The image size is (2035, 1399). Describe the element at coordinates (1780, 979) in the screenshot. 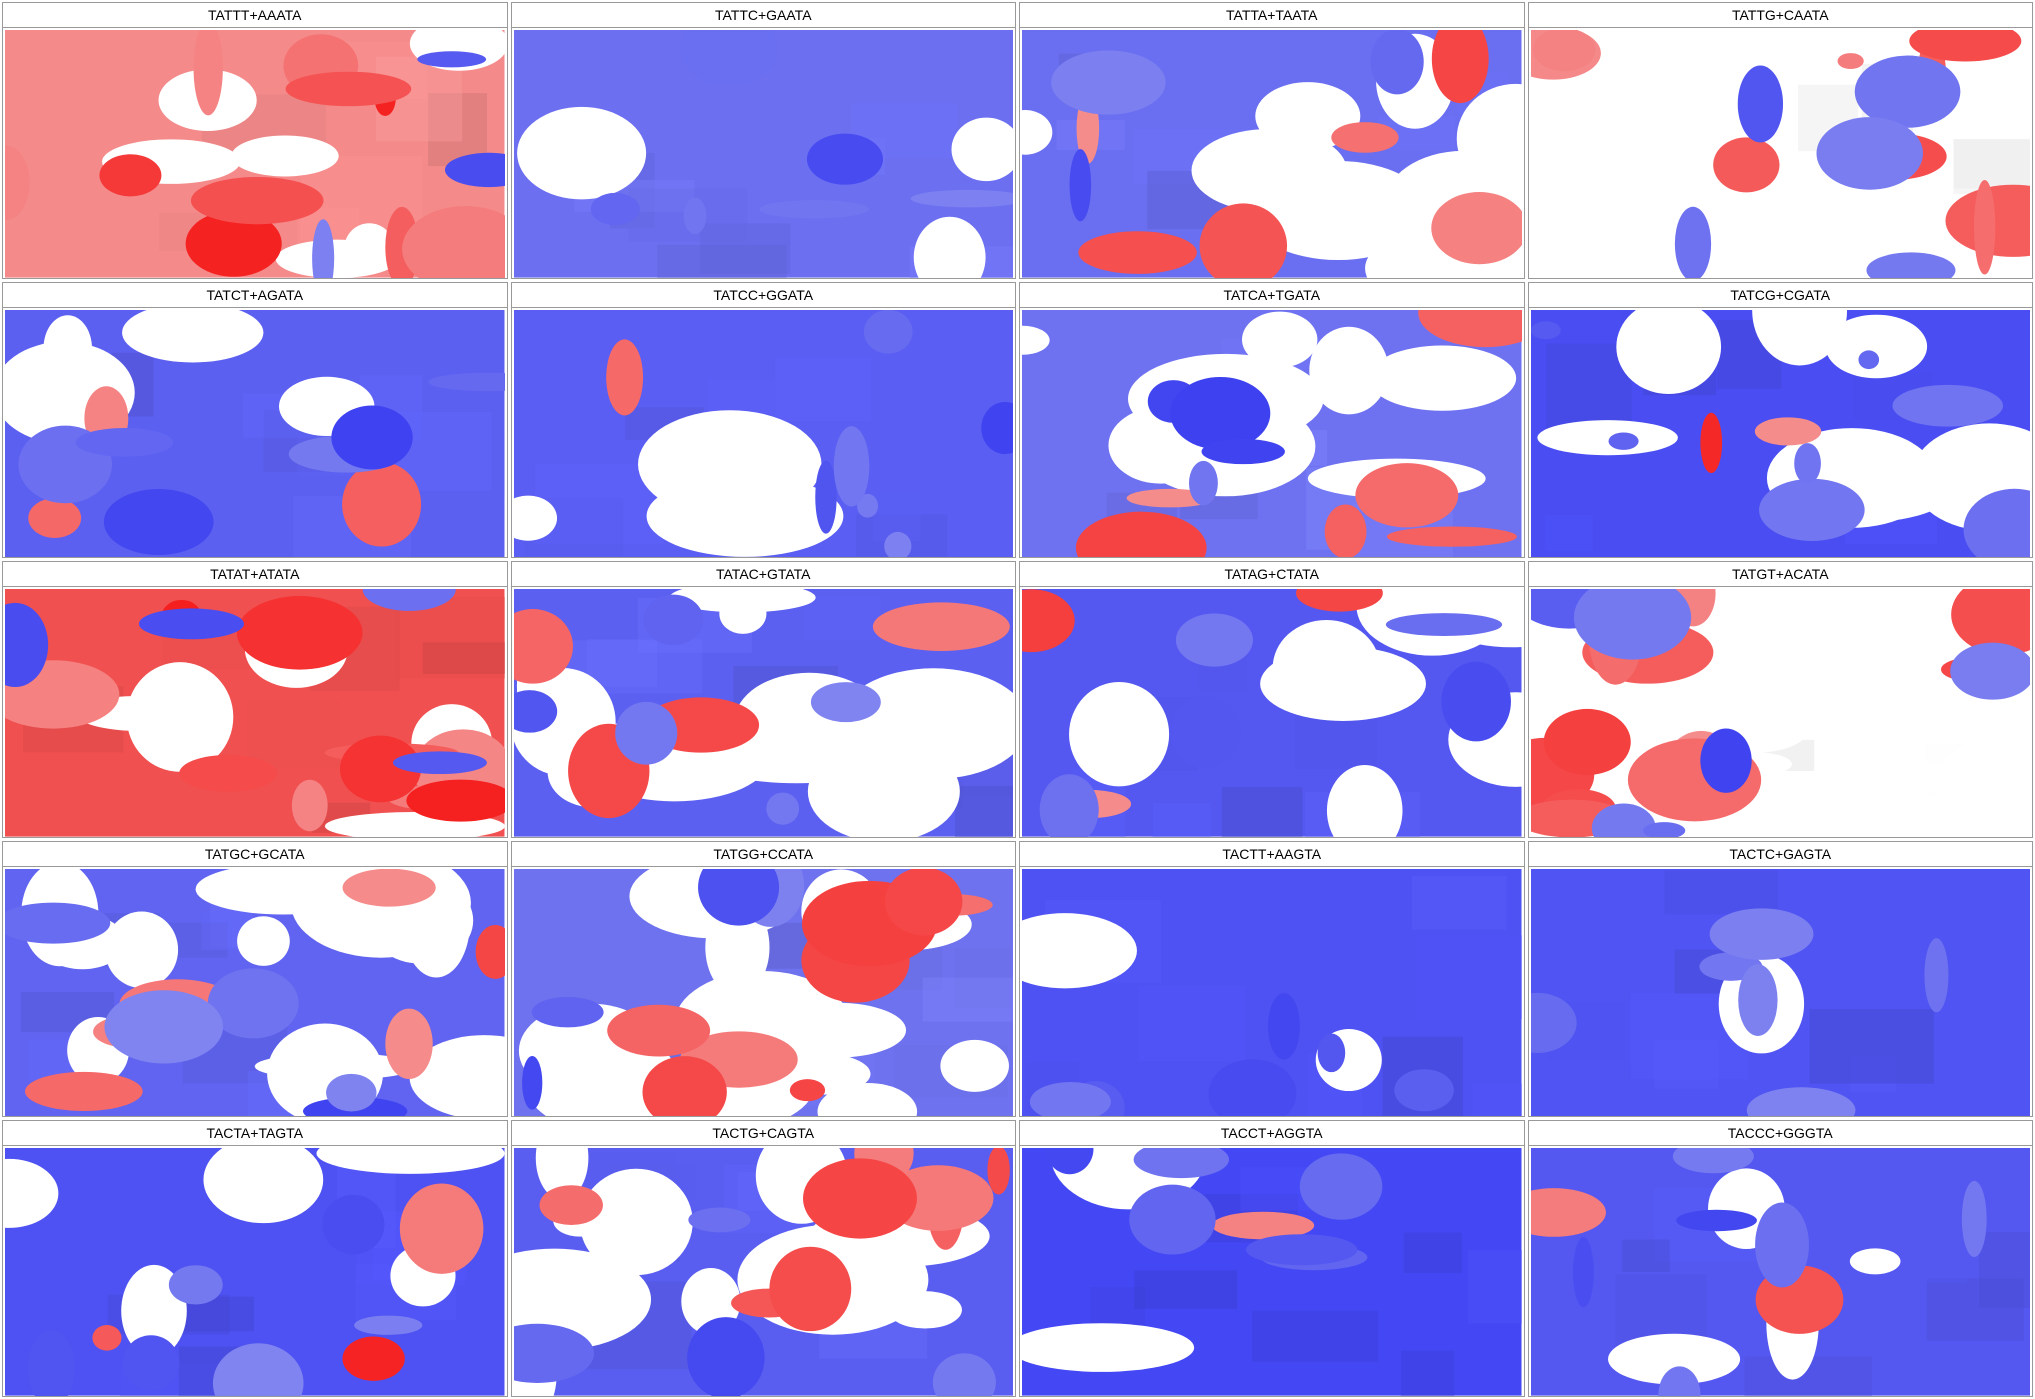

I see `panel: TACTC+GAGTA` at that location.